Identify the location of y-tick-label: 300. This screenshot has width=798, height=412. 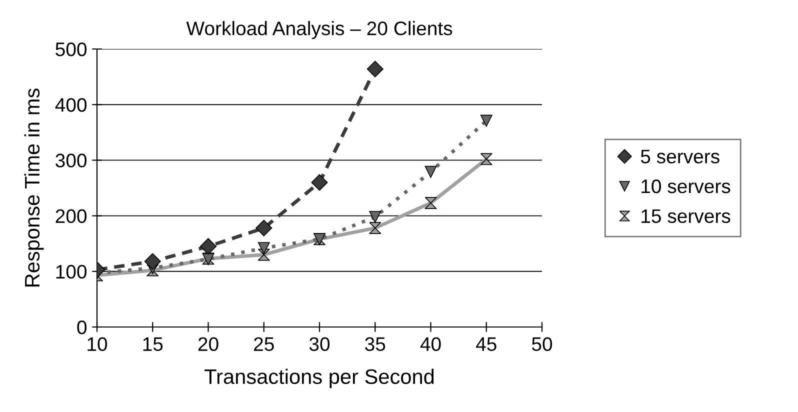
(71, 161).